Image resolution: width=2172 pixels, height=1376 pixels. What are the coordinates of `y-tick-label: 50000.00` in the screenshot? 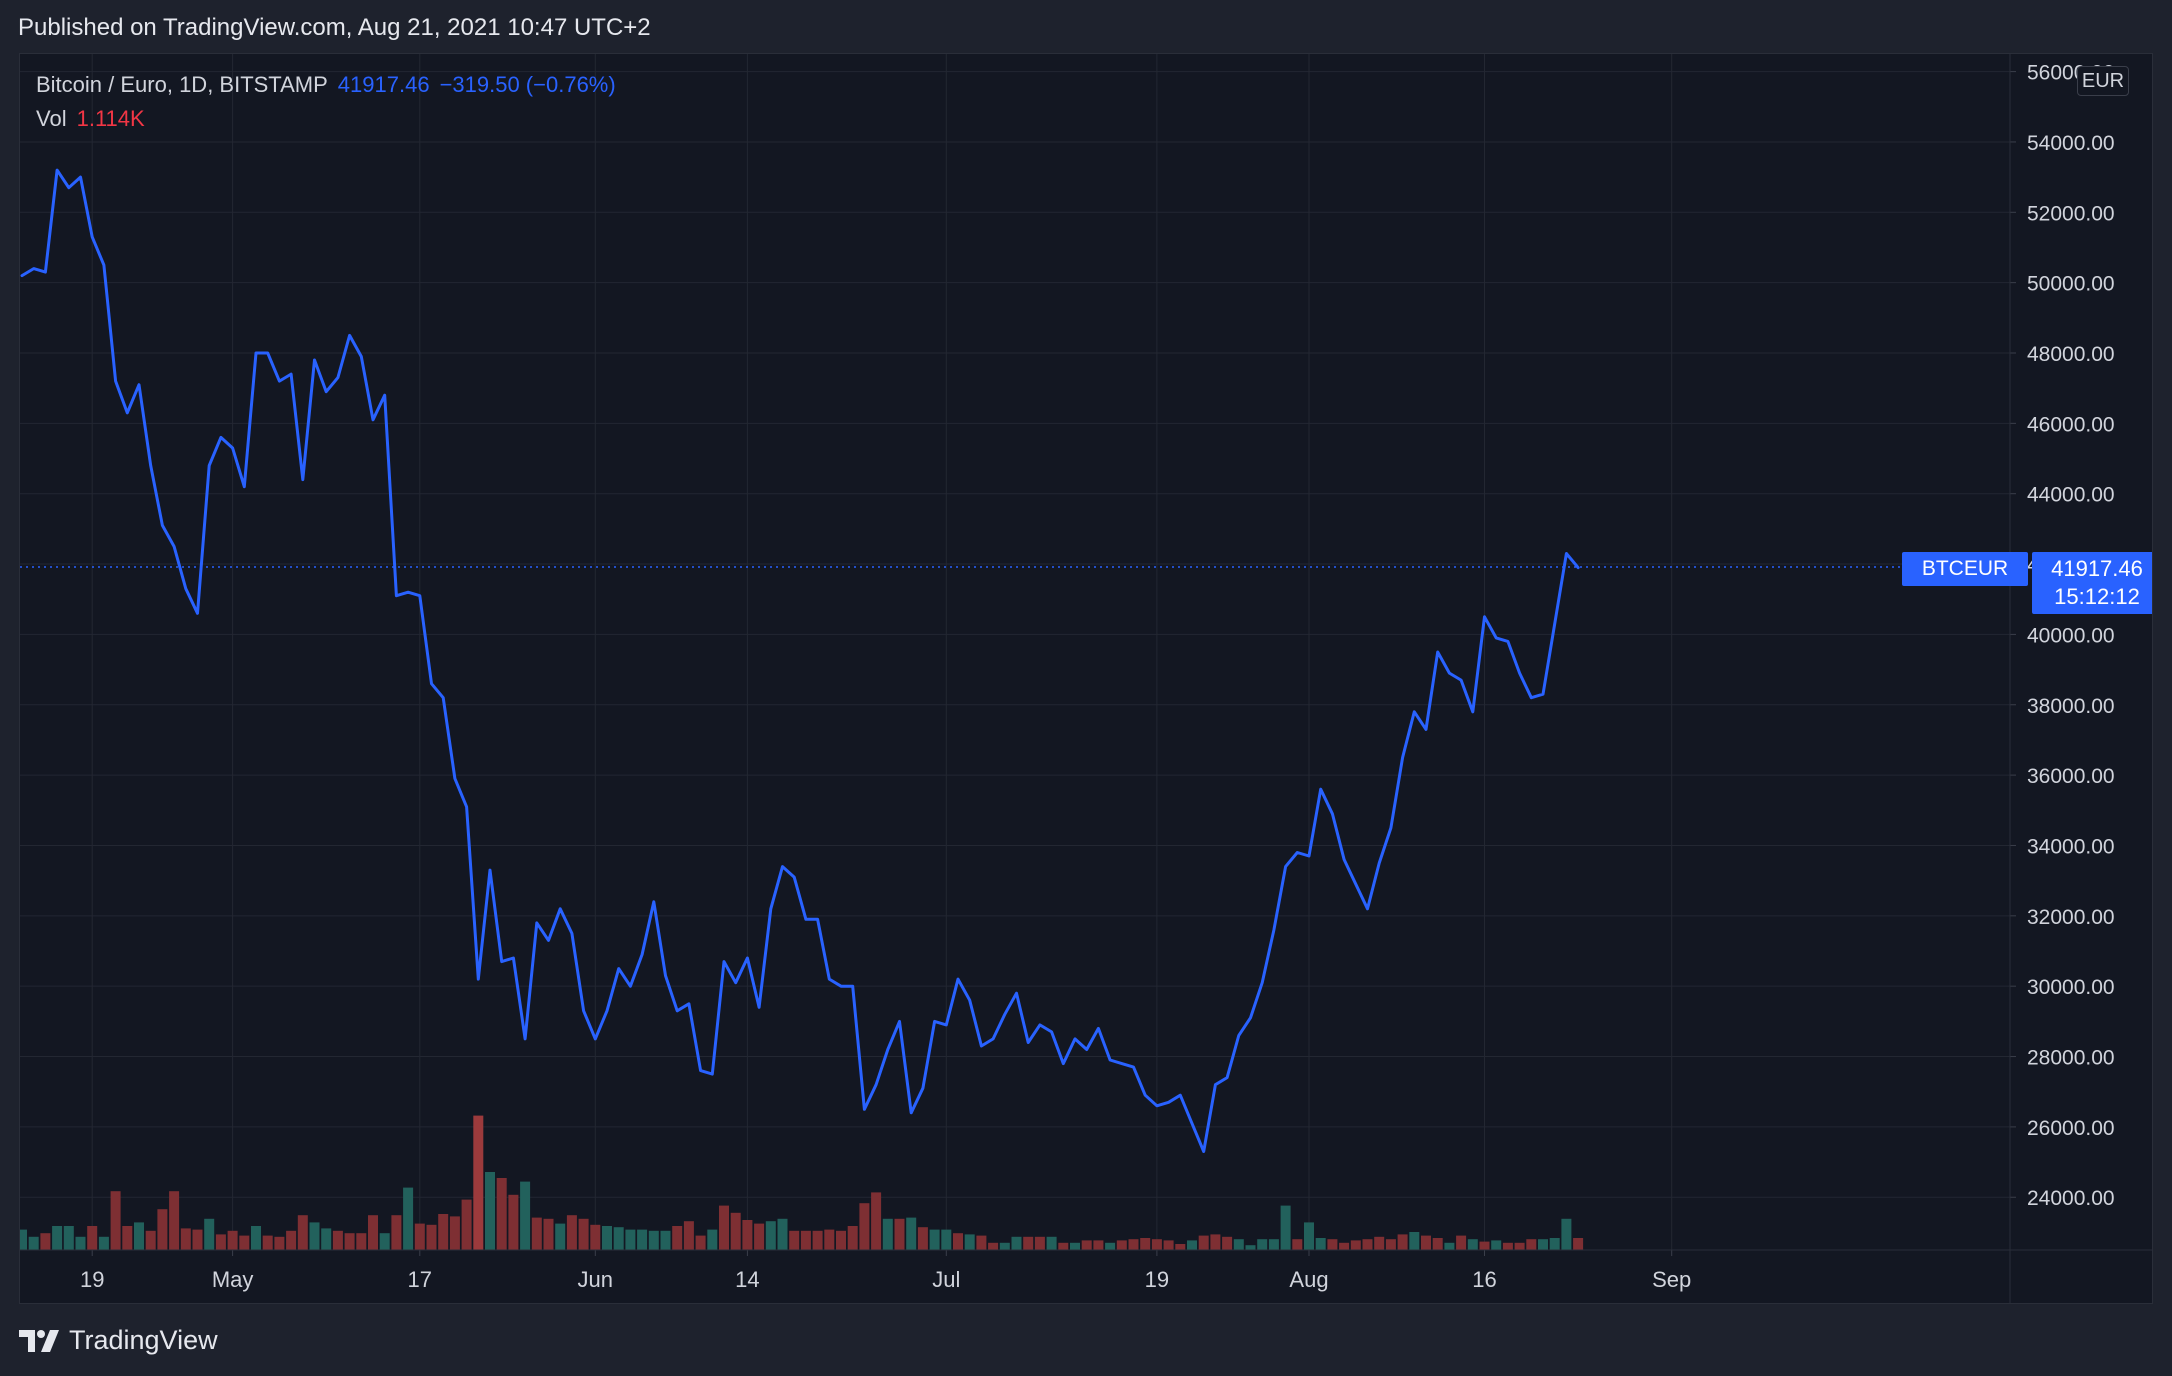 It's located at (2071, 284).